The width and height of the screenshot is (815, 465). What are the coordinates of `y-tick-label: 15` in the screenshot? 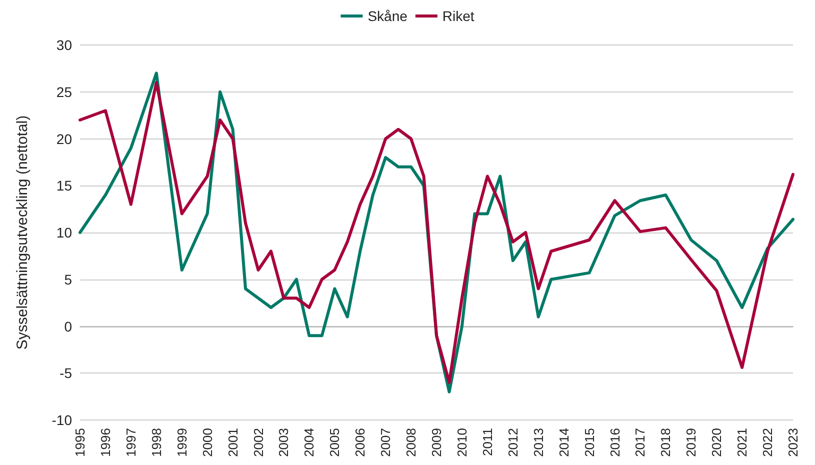 It's located at (64, 186).